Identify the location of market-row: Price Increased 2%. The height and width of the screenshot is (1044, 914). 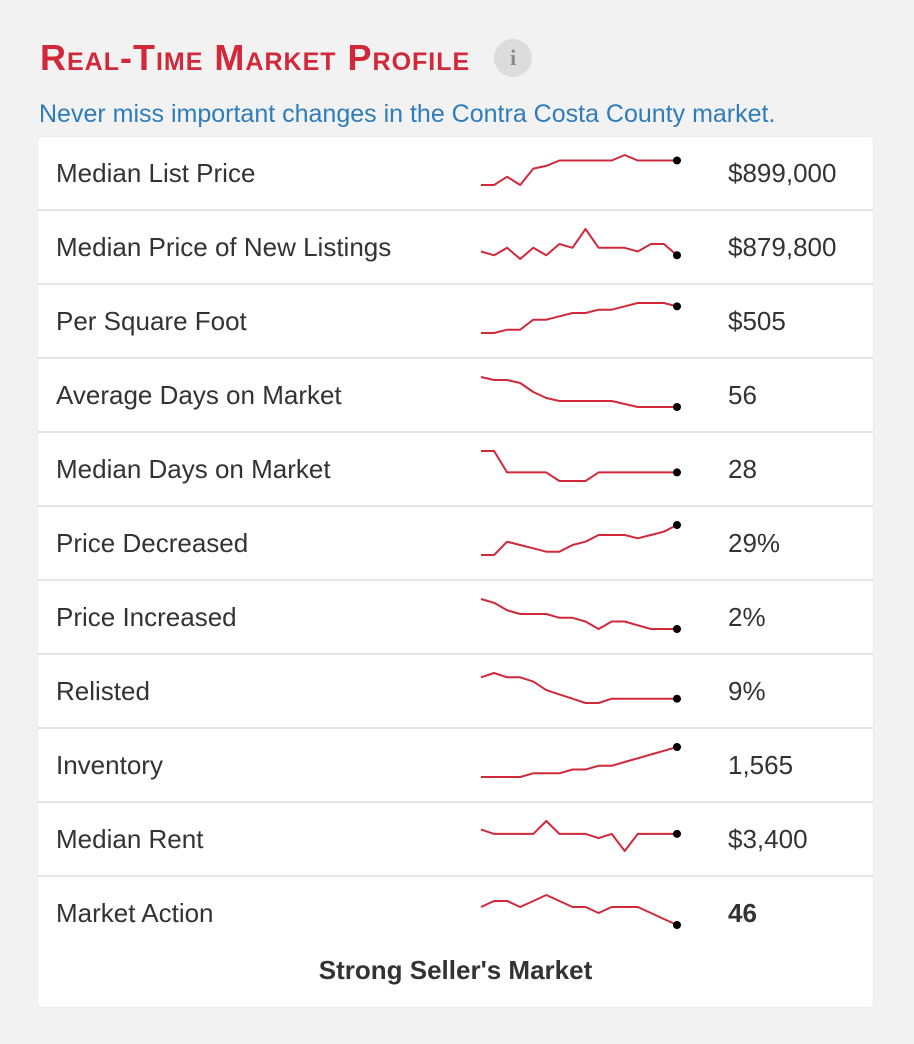
(455, 618).